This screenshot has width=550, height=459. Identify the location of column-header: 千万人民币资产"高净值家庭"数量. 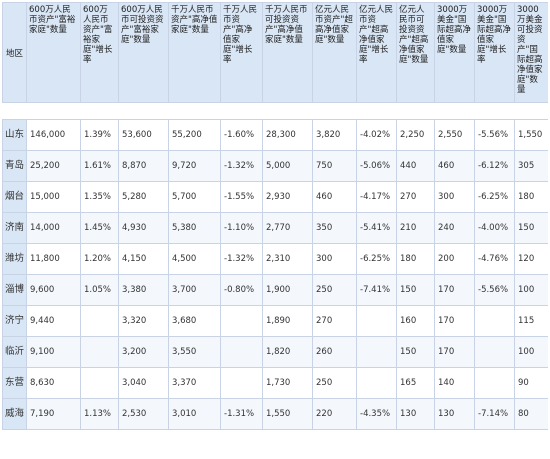
(194, 52).